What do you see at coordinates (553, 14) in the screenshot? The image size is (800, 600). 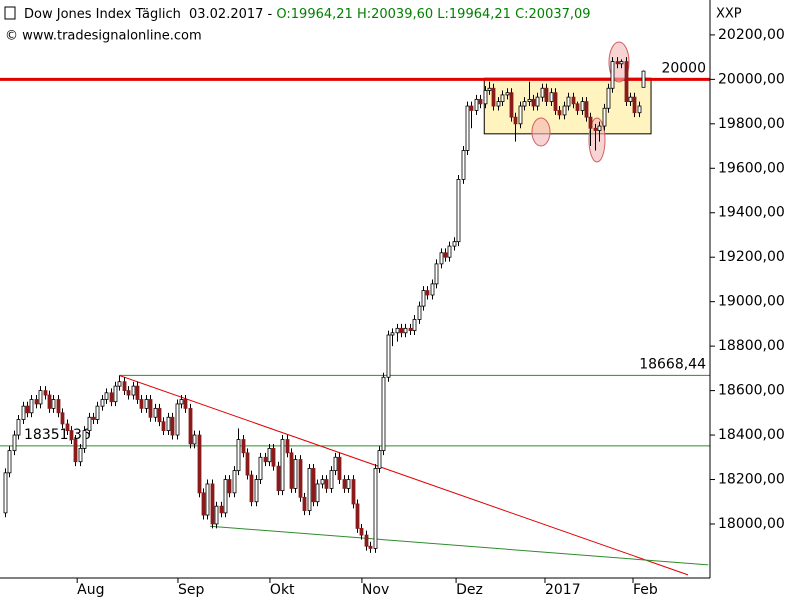 I see `header-close: C:20037,09` at bounding box center [553, 14].